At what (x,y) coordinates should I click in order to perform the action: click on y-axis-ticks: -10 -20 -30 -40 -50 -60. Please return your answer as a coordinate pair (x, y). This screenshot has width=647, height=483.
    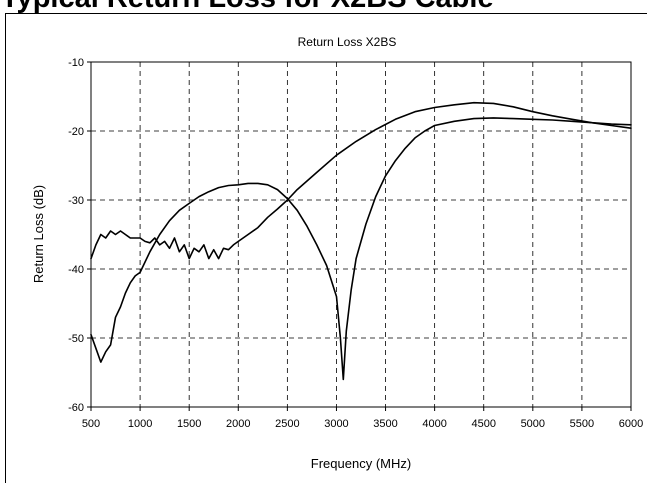
    Looking at the image, I should click on (79, 235).